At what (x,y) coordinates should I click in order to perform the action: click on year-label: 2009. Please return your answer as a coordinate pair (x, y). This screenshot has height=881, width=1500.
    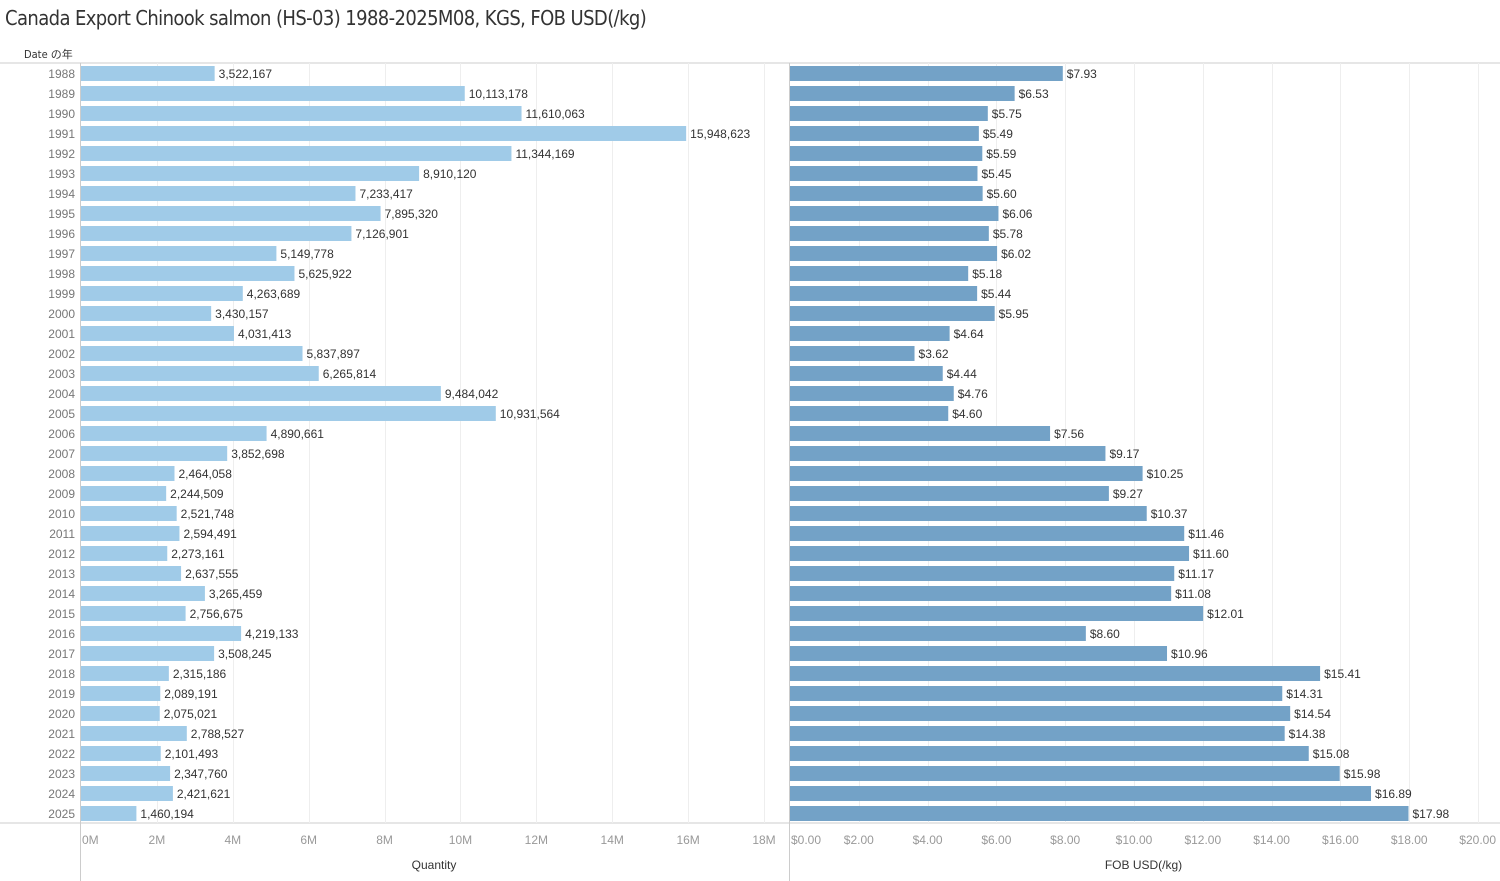
    Looking at the image, I should click on (61, 494).